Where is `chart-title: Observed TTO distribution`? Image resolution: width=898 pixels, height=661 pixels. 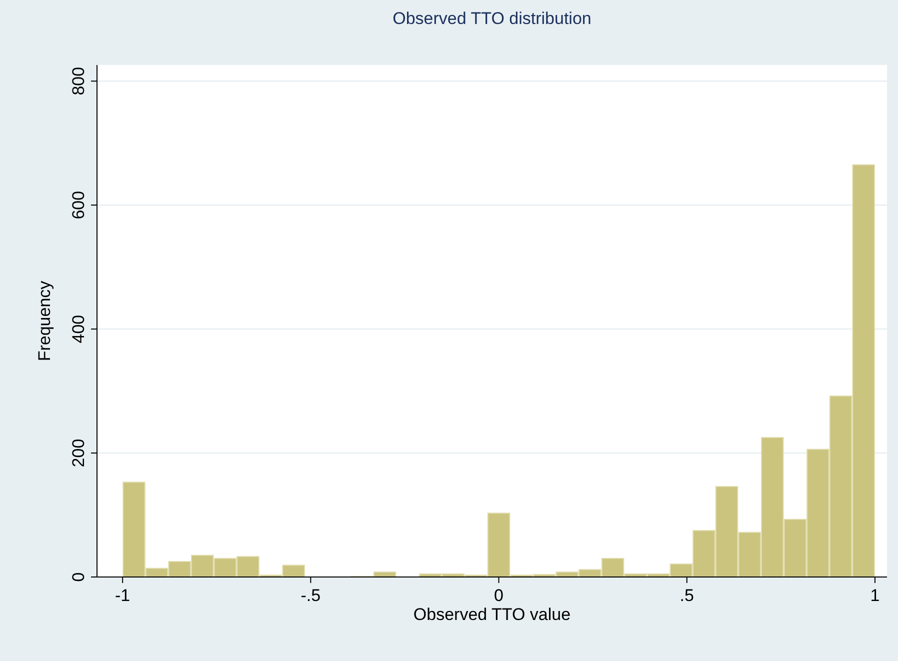
chart-title: Observed TTO distribution is located at coordinates (492, 18).